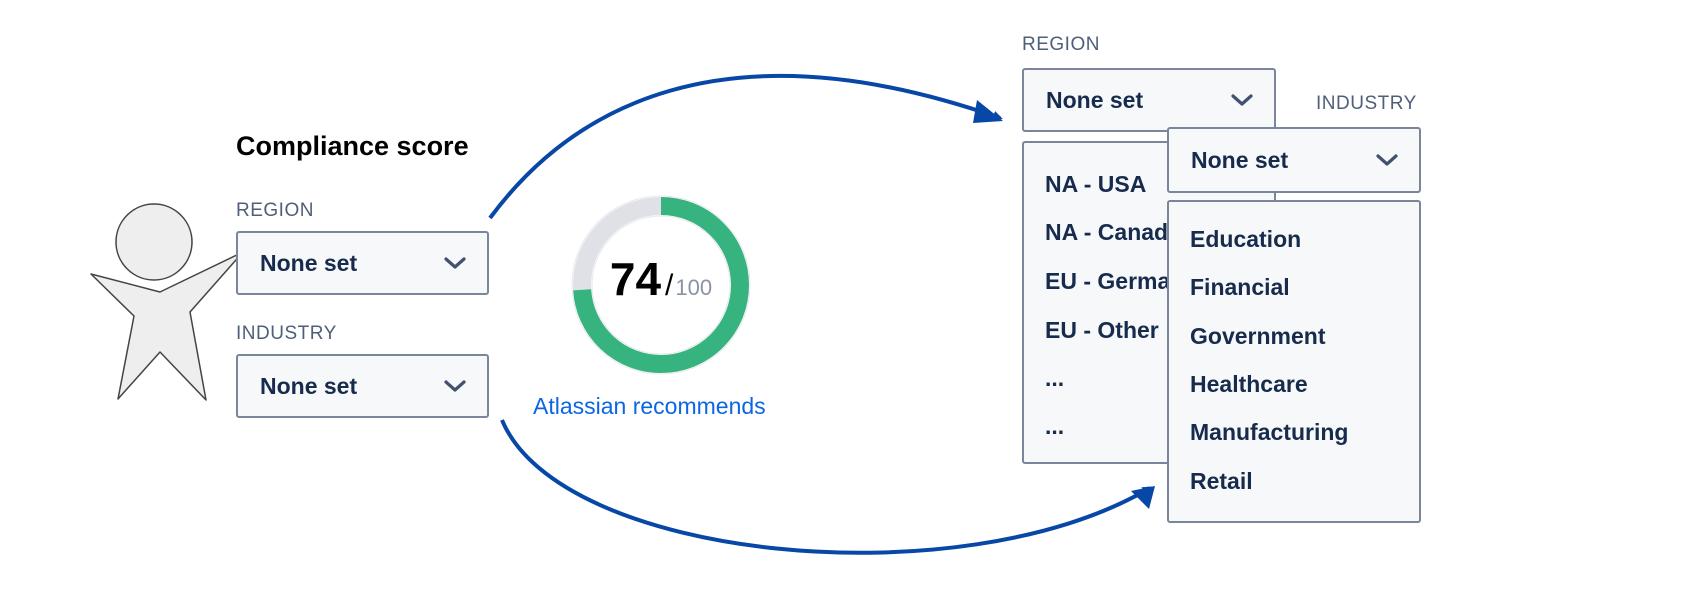 Image resolution: width=1684 pixels, height=595 pixels. Describe the element at coordinates (1061, 44) in the screenshot. I see `region-dropdown-label: REGION` at that location.